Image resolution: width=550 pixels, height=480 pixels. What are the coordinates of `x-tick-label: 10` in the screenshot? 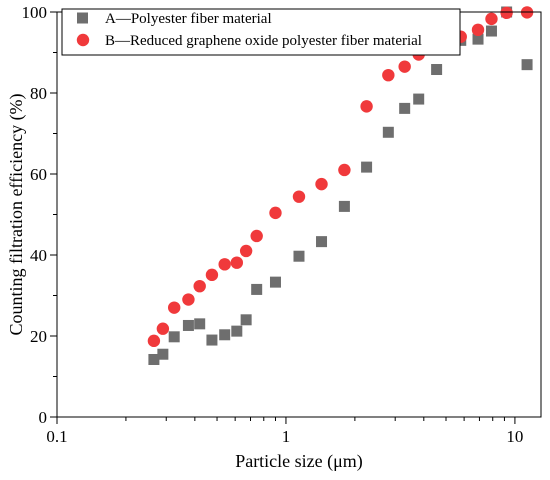 It's located at (514, 436).